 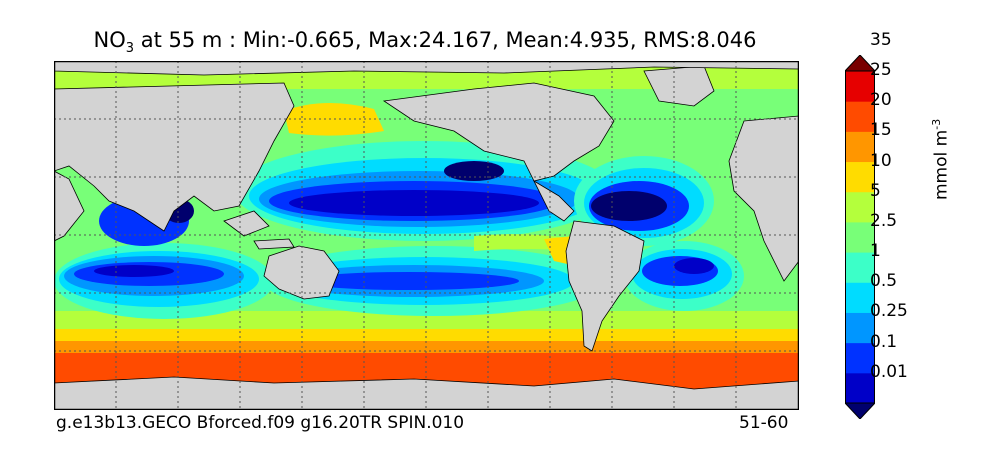 What do you see at coordinates (875, 251) in the screenshot?
I see `colorbar-tick-label: 1` at bounding box center [875, 251].